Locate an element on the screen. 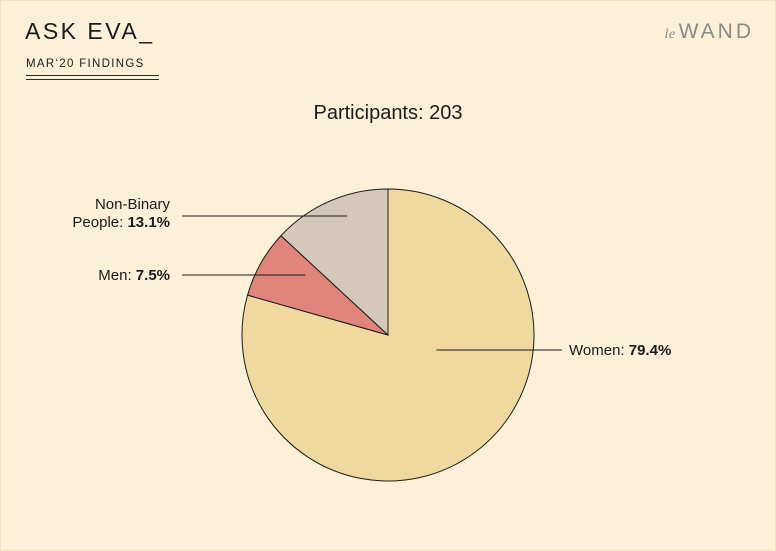  slice-value-2: 13.1% is located at coordinates (146, 222).